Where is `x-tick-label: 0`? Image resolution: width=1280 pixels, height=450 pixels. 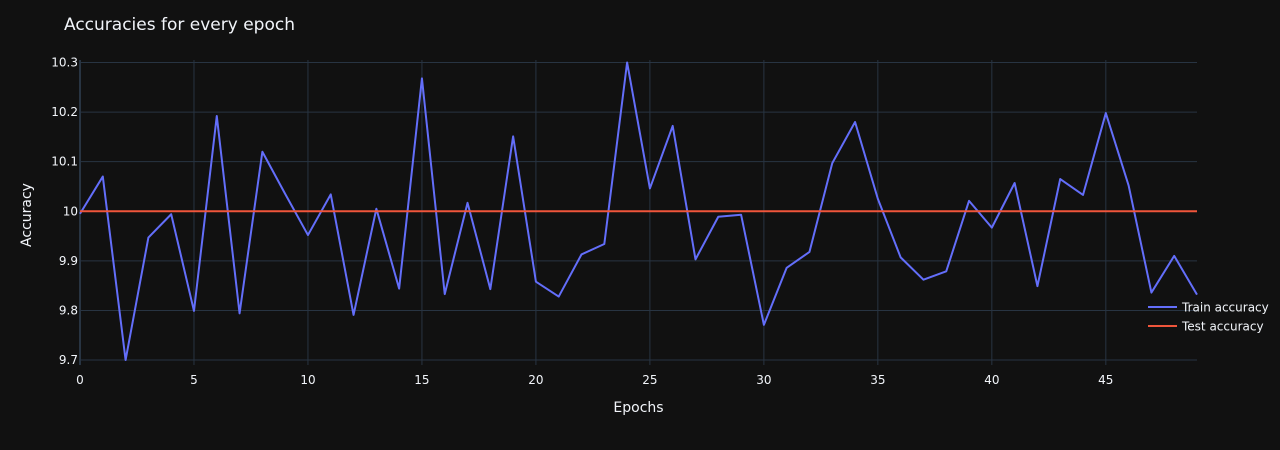
x-tick-label: 0 is located at coordinates (80, 380).